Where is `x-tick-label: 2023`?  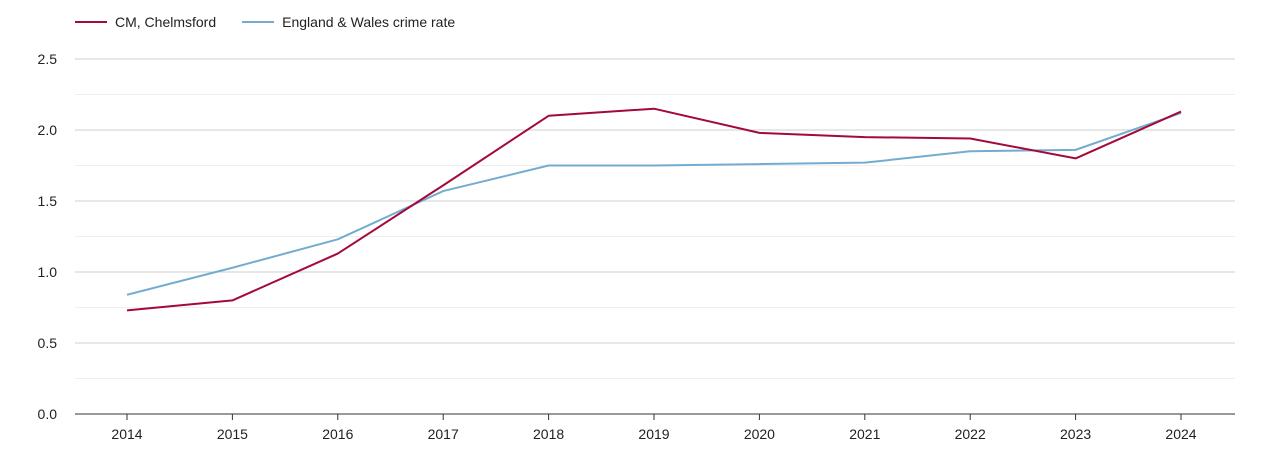
x-tick-label: 2023 is located at coordinates (1075, 434).